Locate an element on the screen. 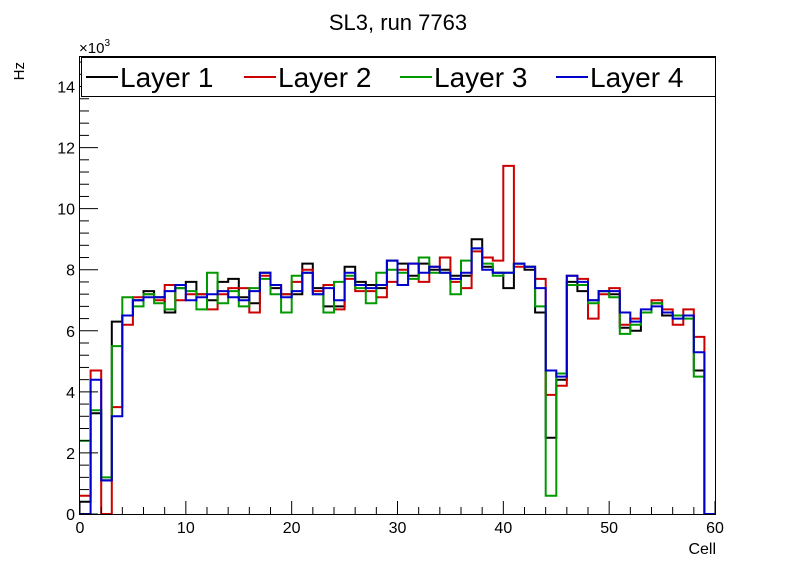 The image size is (796, 572). legend: Layer 1 Layer 2 Layer 3 Layer 4 is located at coordinates (398, 77).